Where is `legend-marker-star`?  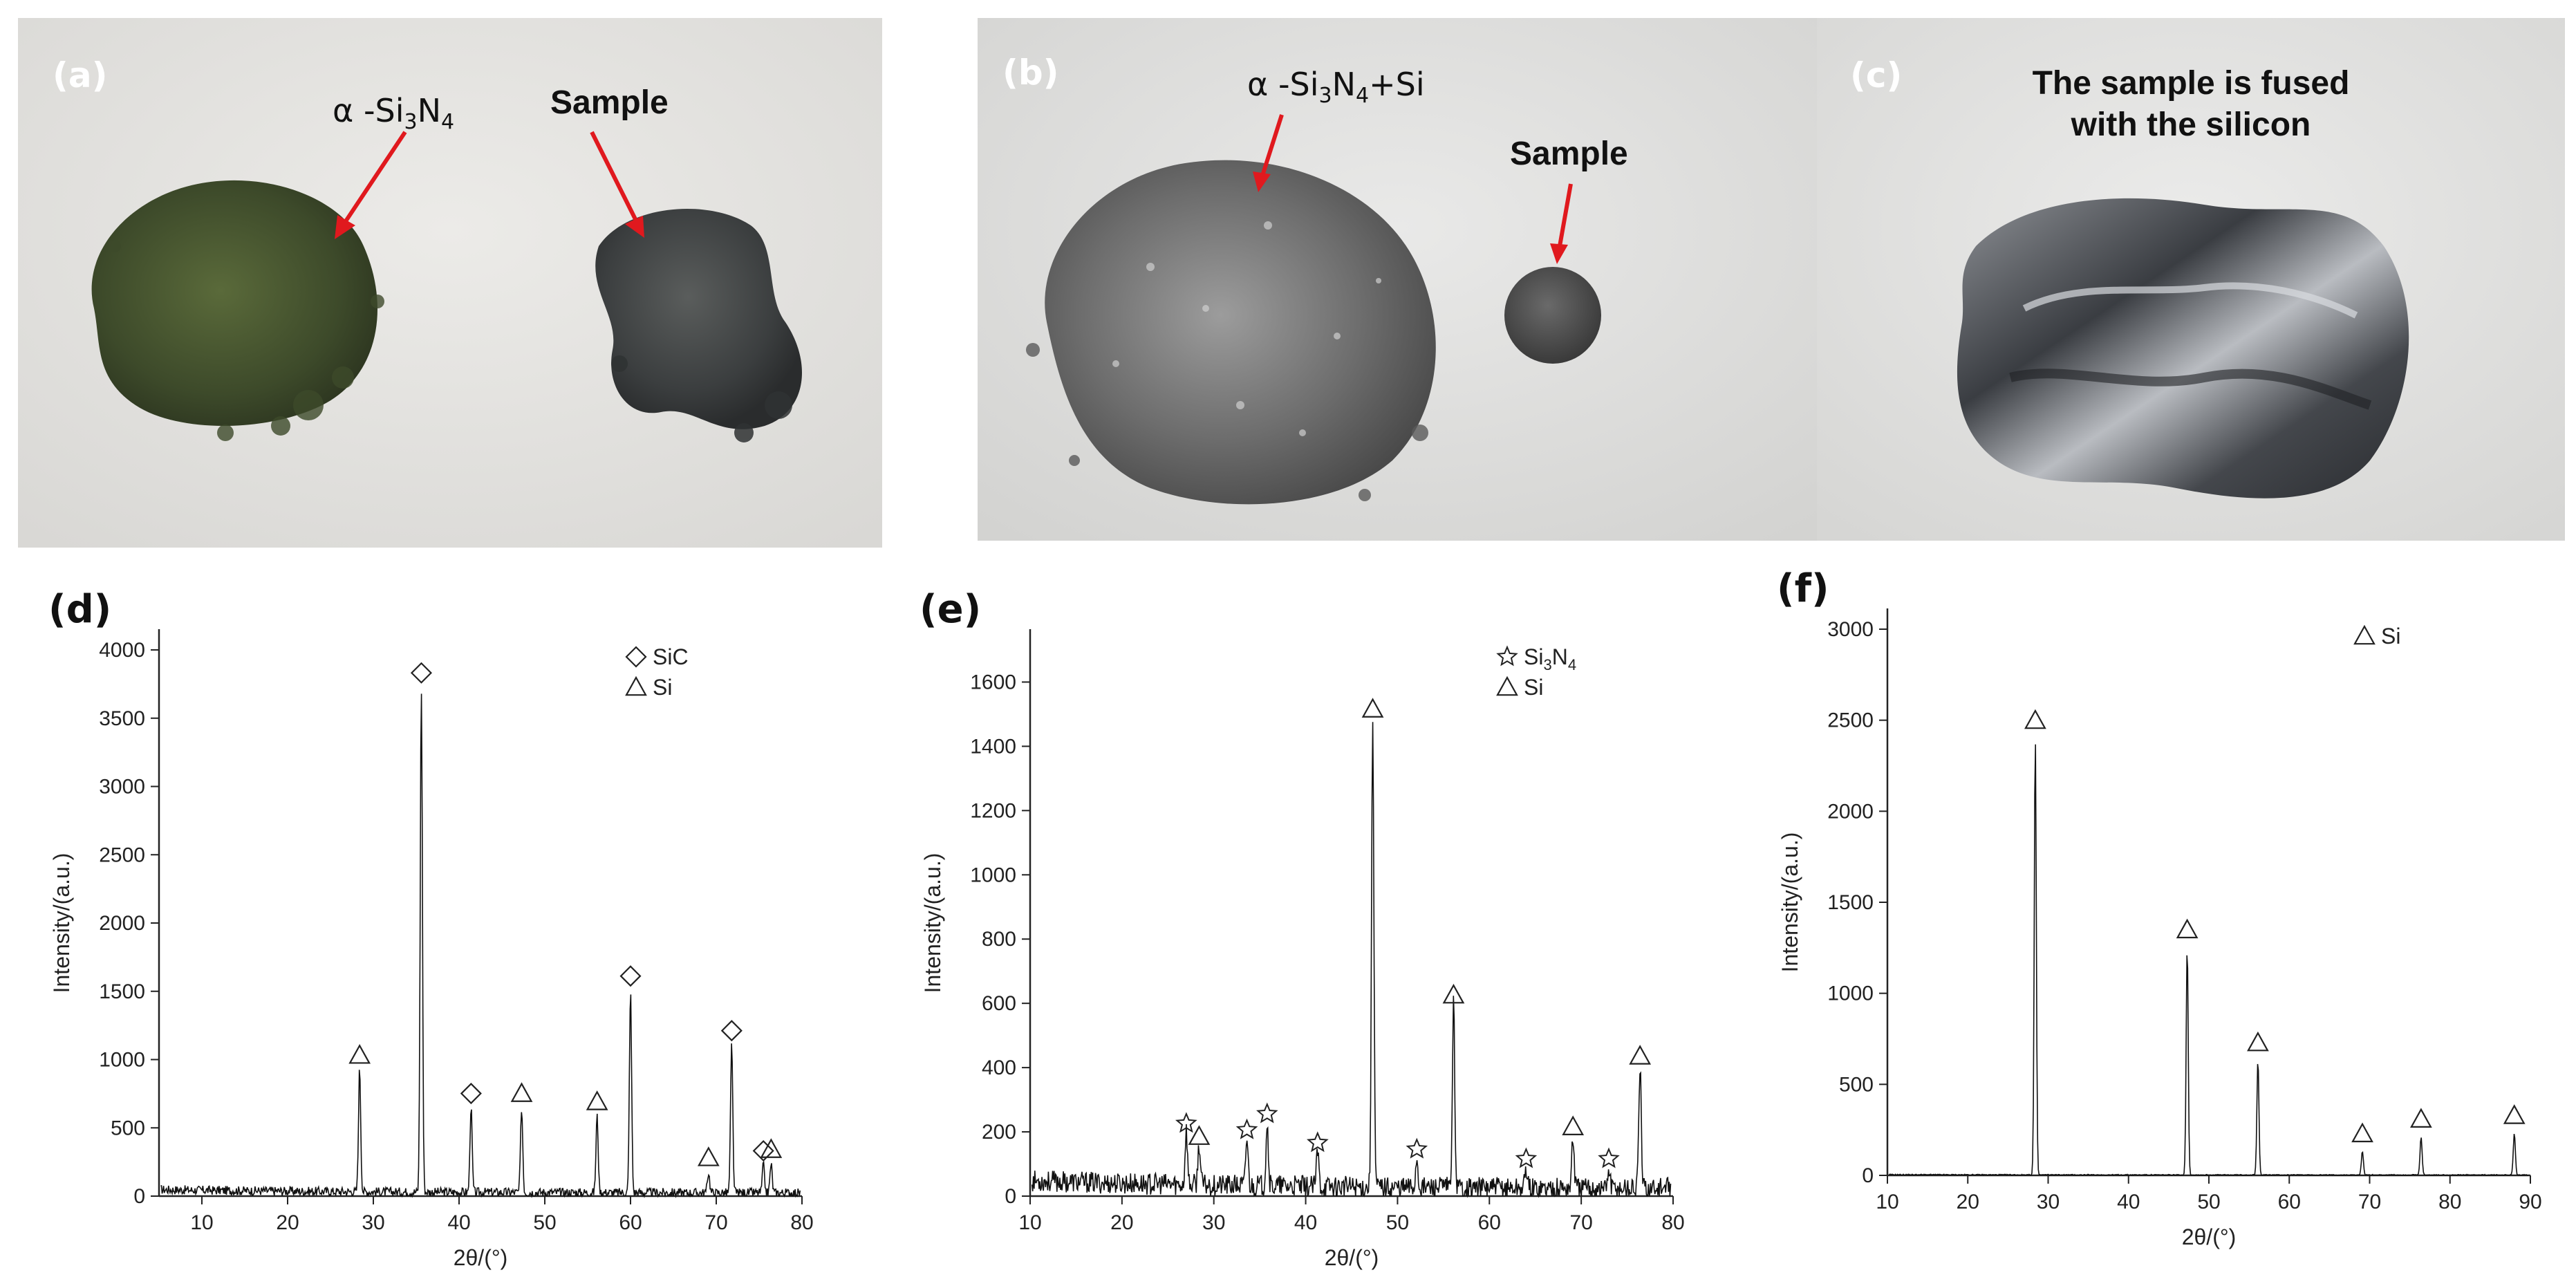
legend-marker-star is located at coordinates (1507, 656).